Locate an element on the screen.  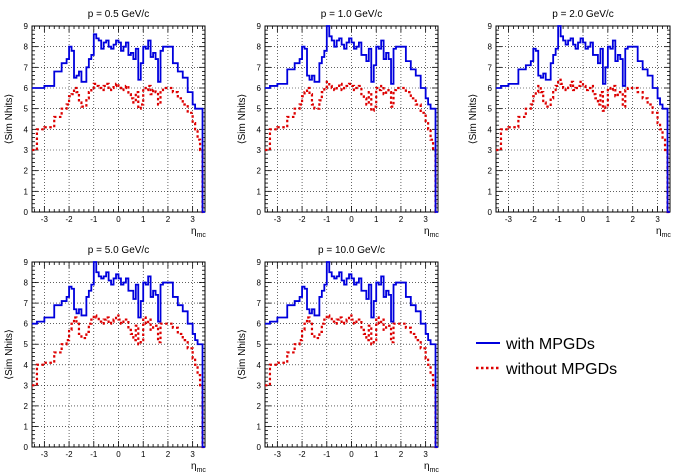
legend: with MPGDs without MPGDs is located at coordinates (546, 357).